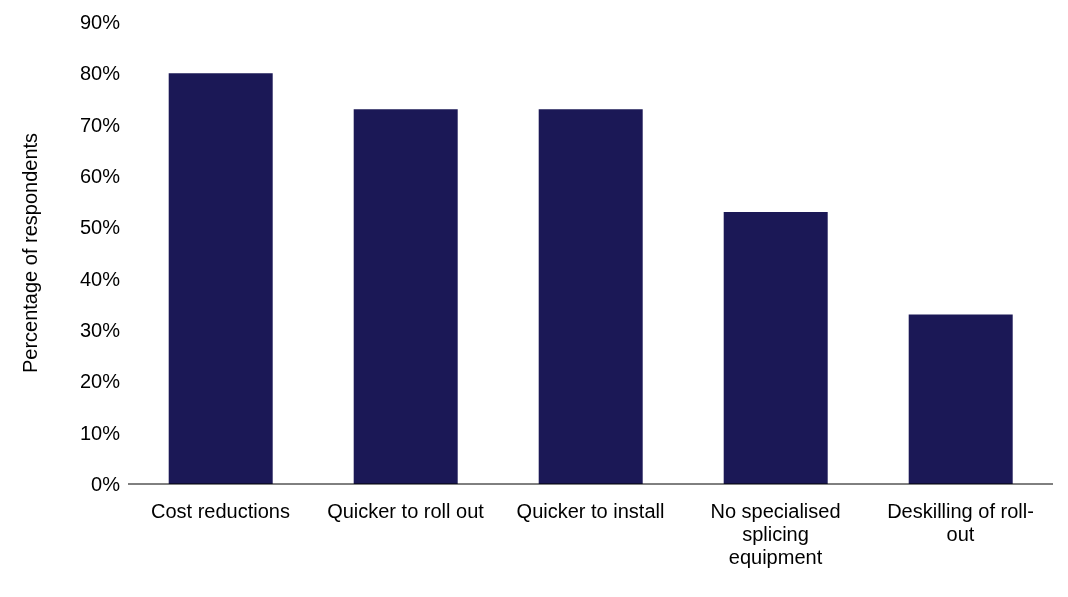 Image resolution: width=1068 pixels, height=597 pixels. I want to click on y-tick-label: 60%, so click(100, 176).